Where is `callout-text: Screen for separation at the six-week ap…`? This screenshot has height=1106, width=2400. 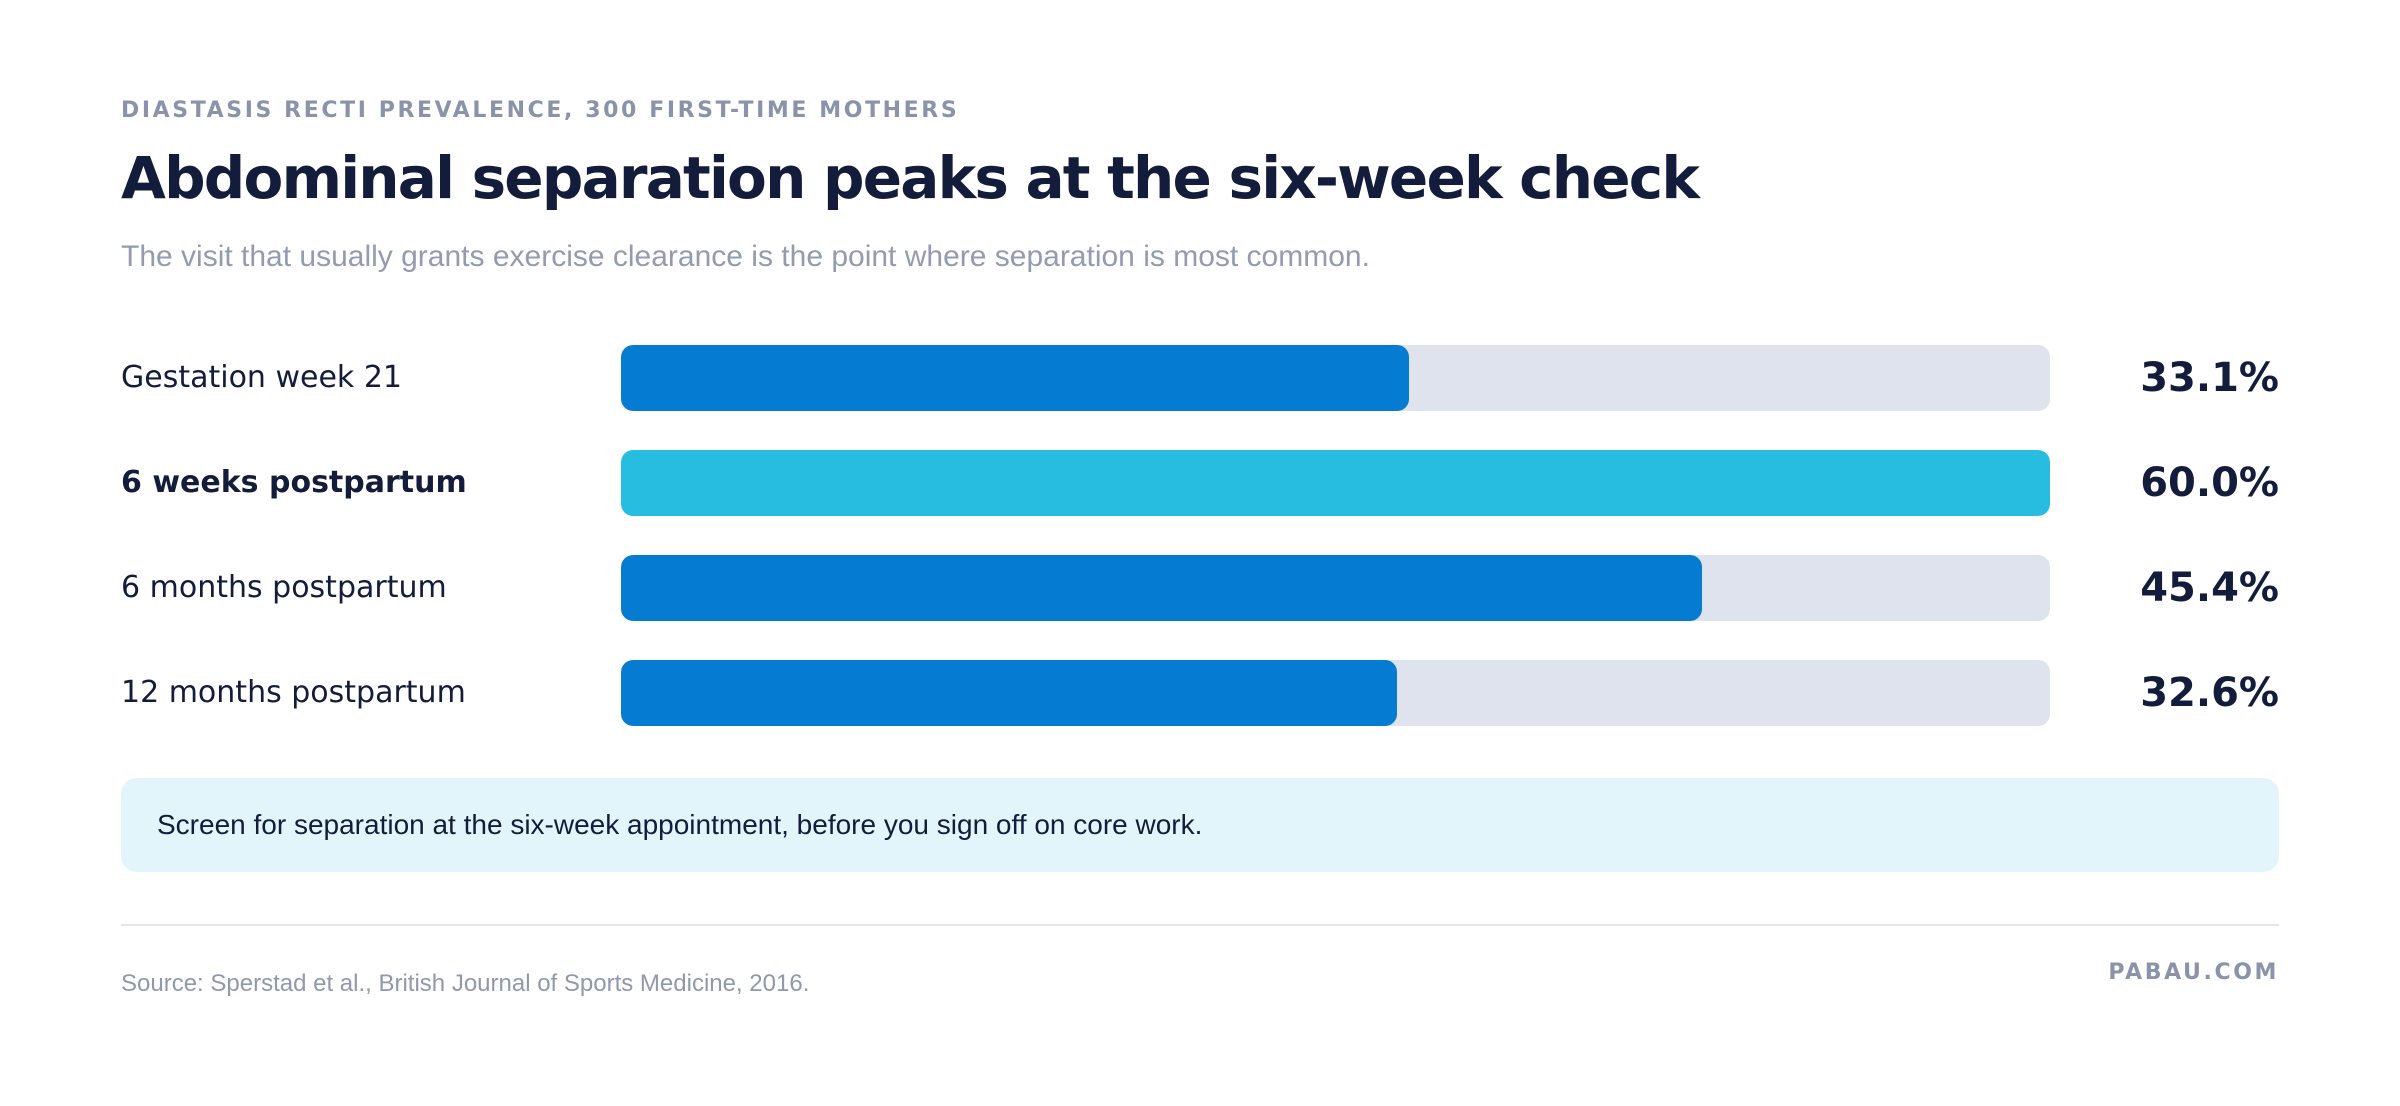 callout-text: Screen for separation at the six-week ap… is located at coordinates (680, 824).